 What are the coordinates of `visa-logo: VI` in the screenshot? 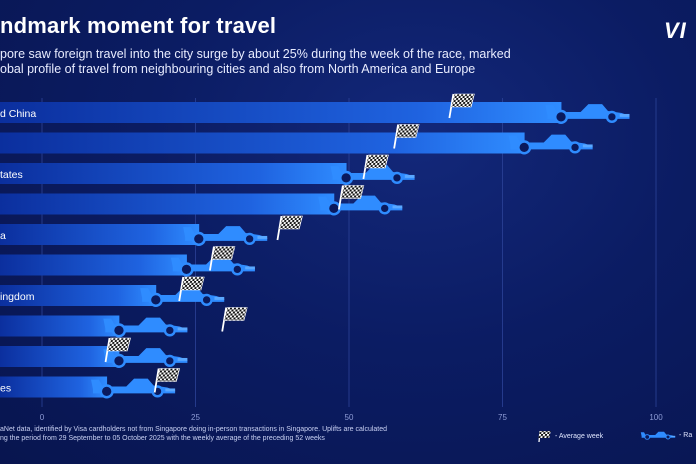 It's located at (675, 30).